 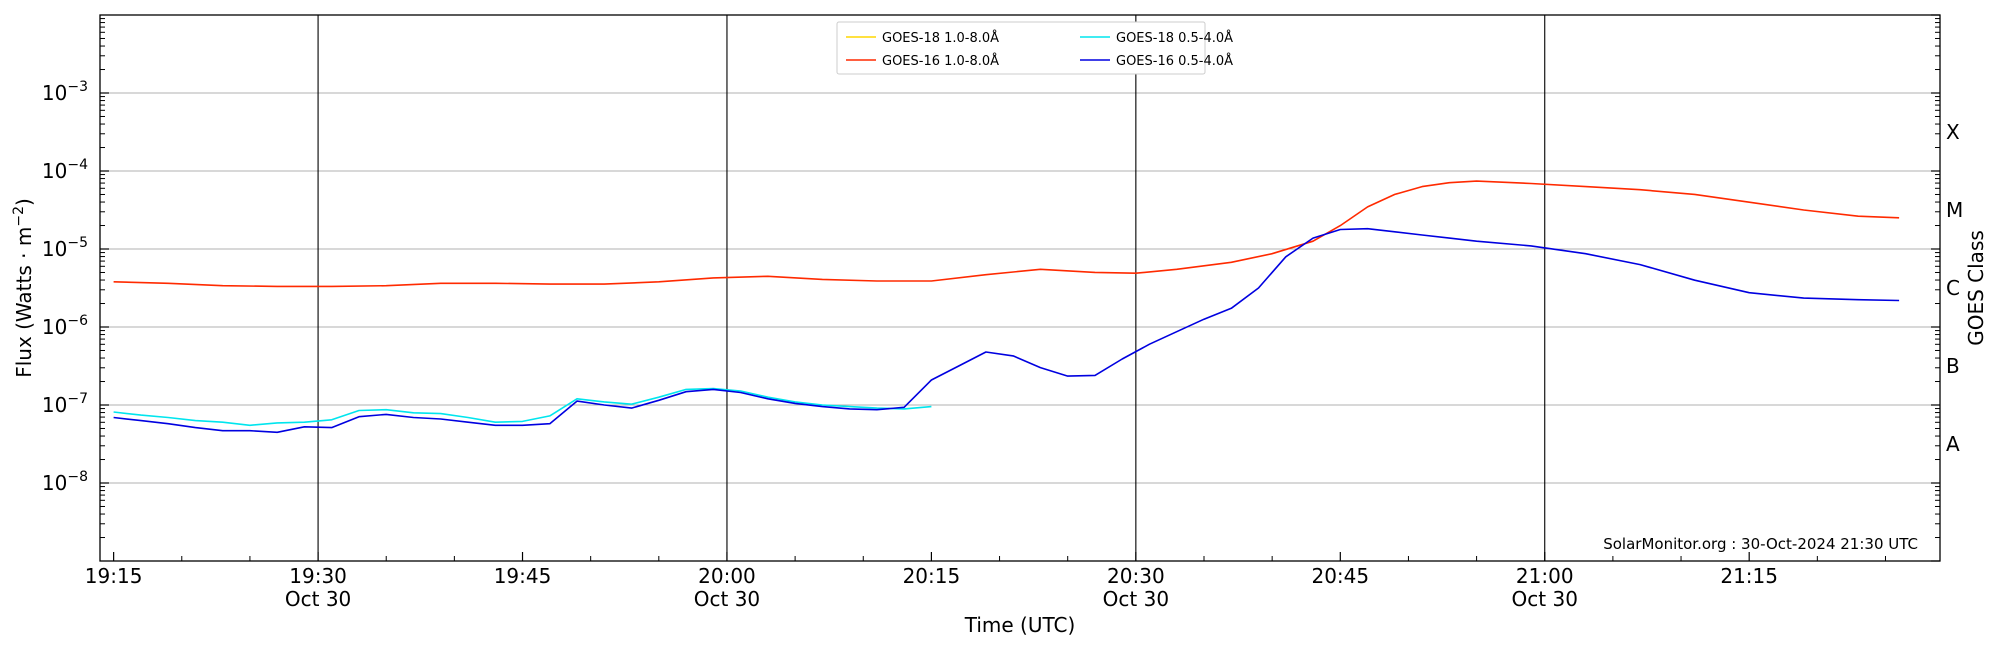 I want to click on goes-class-label: A, so click(x=1953, y=444).